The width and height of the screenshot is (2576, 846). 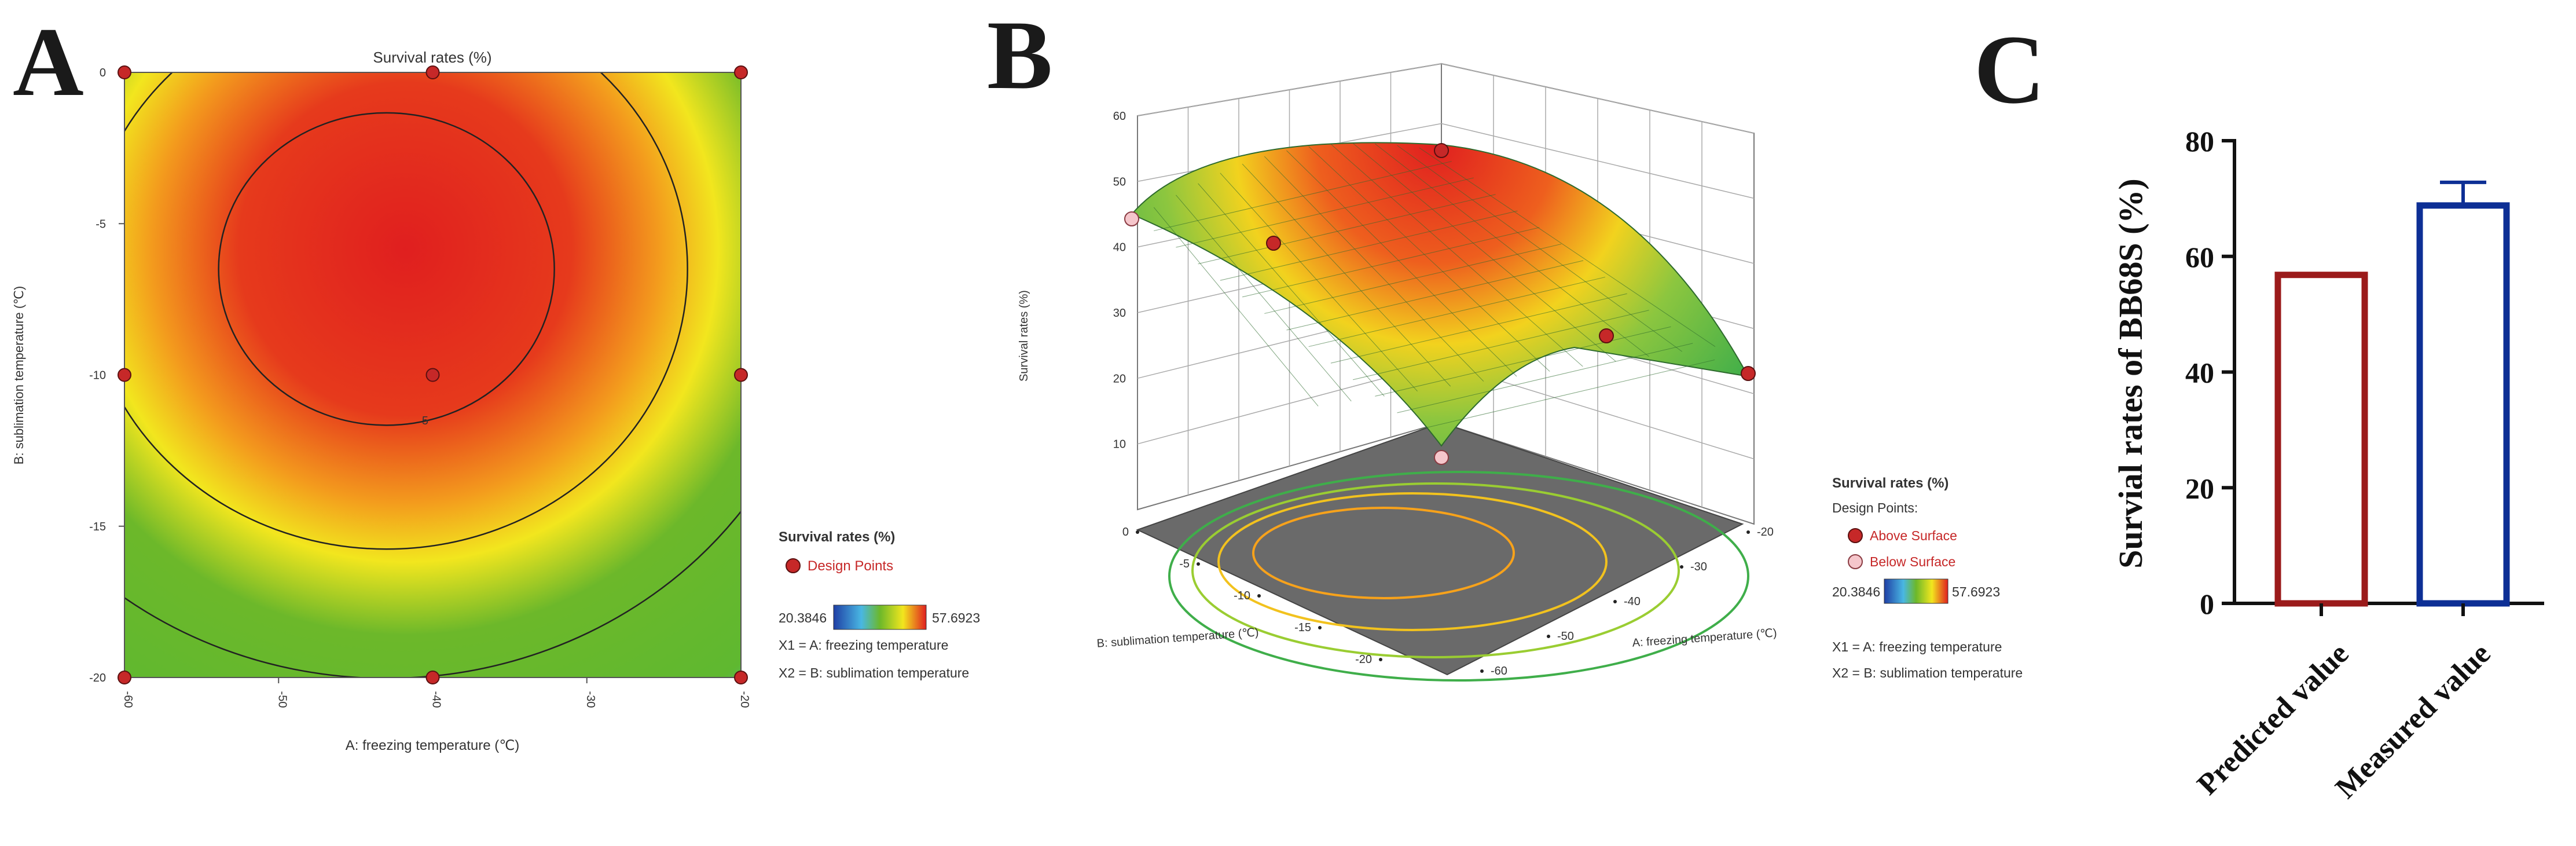 What do you see at coordinates (1913, 536) in the screenshot?
I see `above-surface-label: Above Surface` at bounding box center [1913, 536].